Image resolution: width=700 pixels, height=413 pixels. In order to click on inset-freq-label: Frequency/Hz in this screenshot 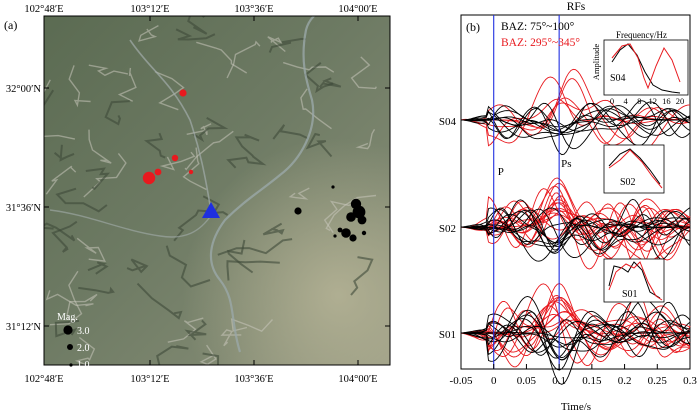, I will do `click(641, 35)`.